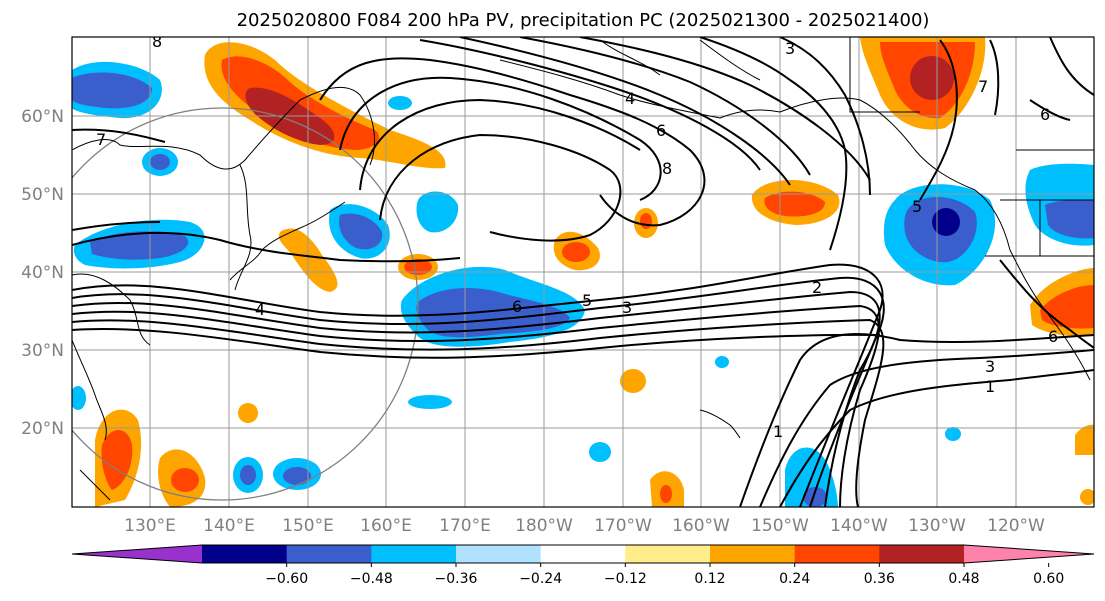  Describe the element at coordinates (666, 494) in the screenshot. I see `pos-anomaly-small-6-core` at that location.